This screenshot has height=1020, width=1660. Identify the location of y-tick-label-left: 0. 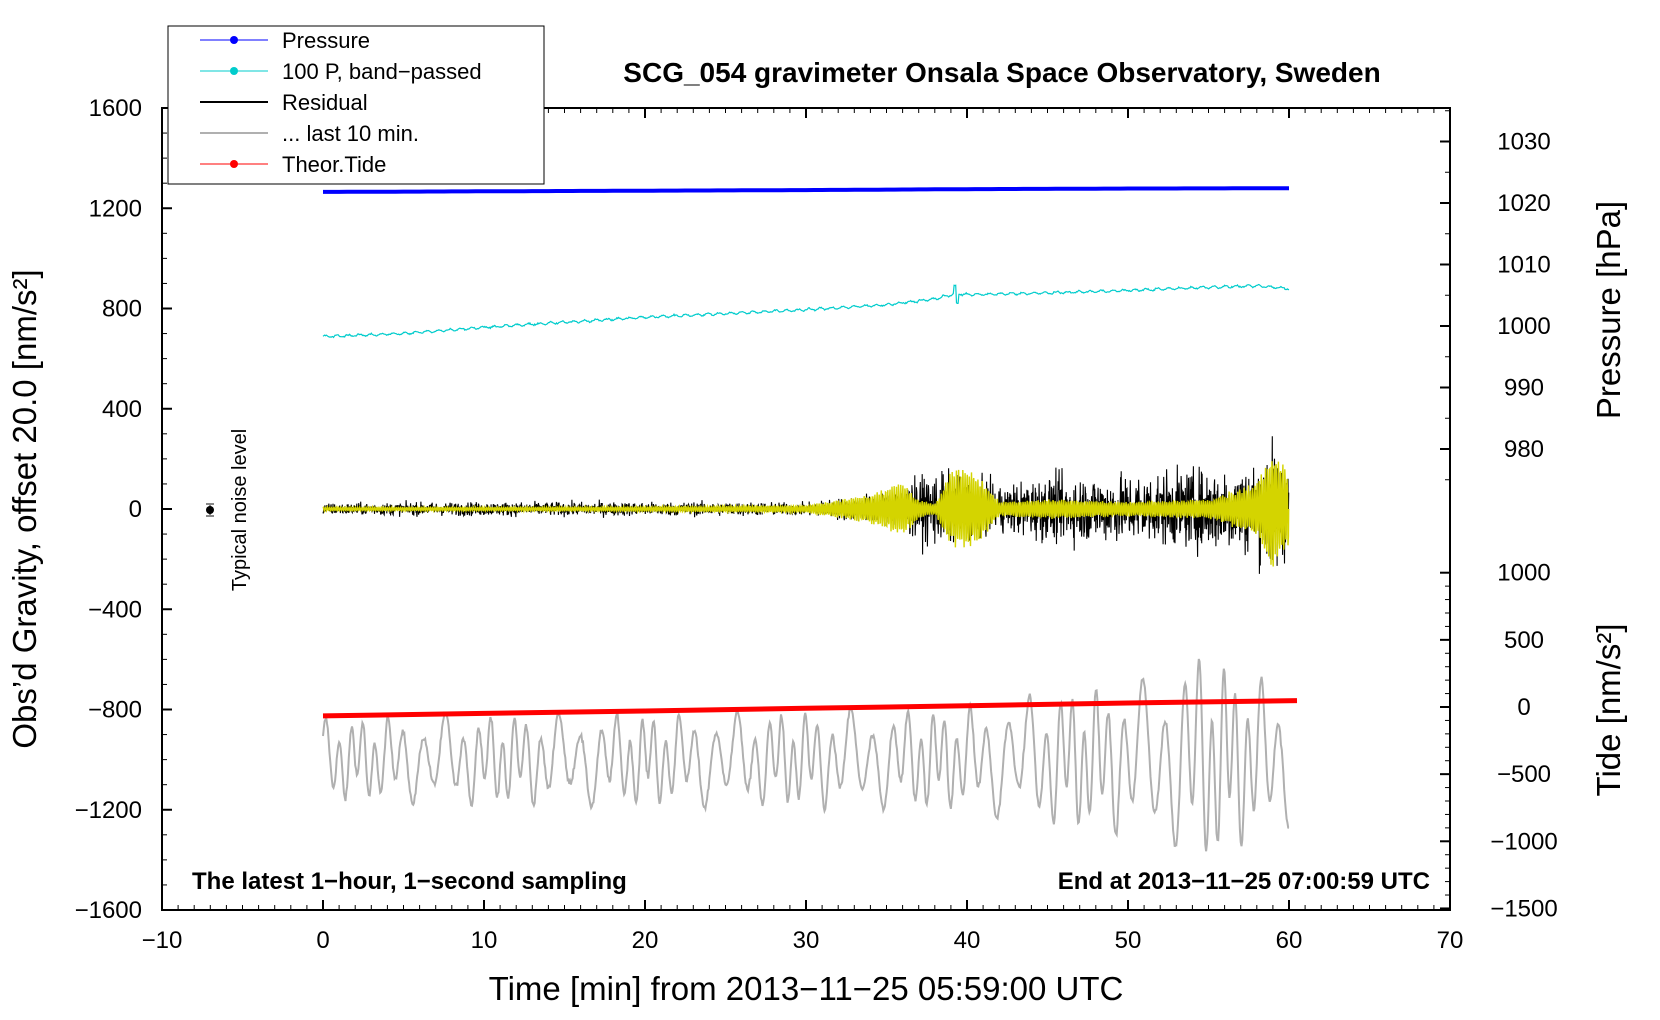
(135, 509).